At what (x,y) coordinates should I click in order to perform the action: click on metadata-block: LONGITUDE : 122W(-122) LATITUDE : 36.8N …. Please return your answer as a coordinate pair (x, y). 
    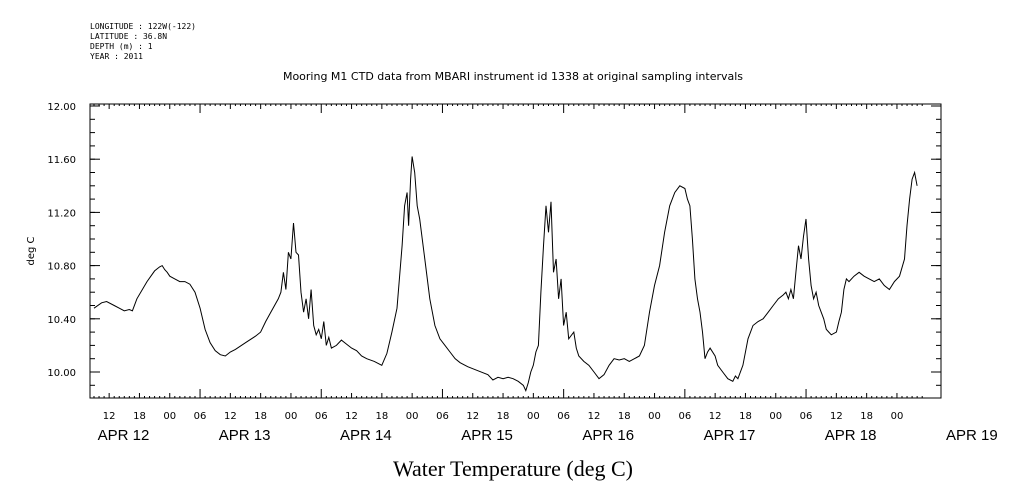
    Looking at the image, I should click on (143, 42).